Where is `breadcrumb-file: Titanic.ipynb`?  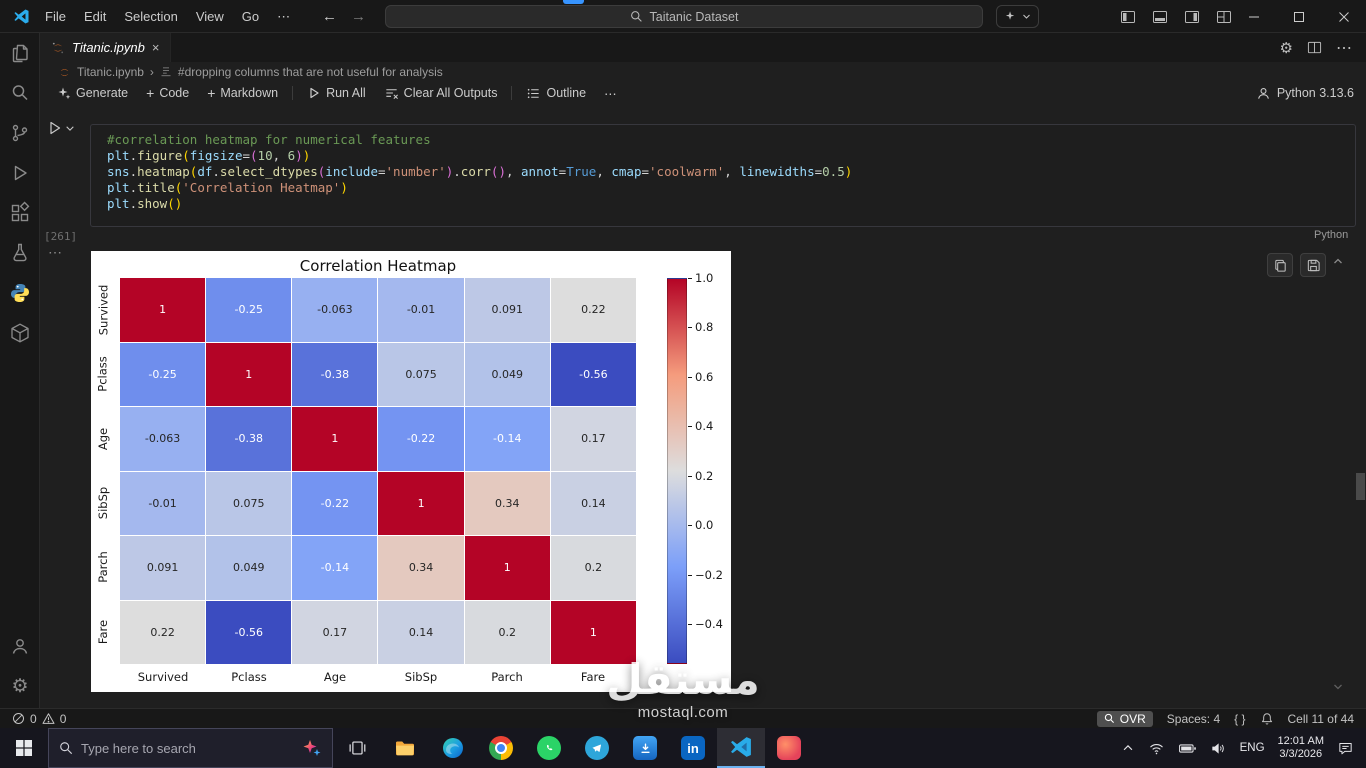
breadcrumb-file: Titanic.ipynb is located at coordinates (110, 72).